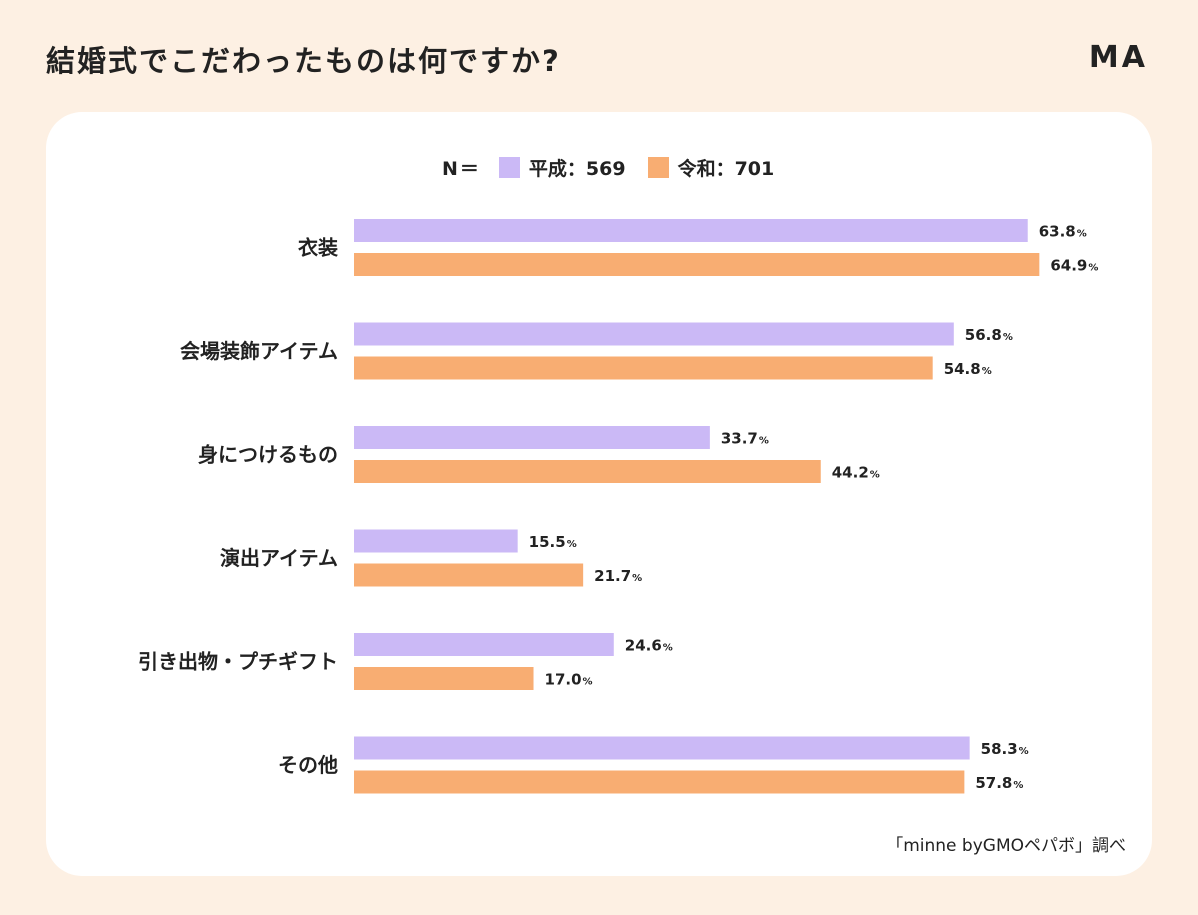 The height and width of the screenshot is (915, 1198). What do you see at coordinates (461, 169) in the screenshot?
I see `legend-sample-size-label: N＝` at bounding box center [461, 169].